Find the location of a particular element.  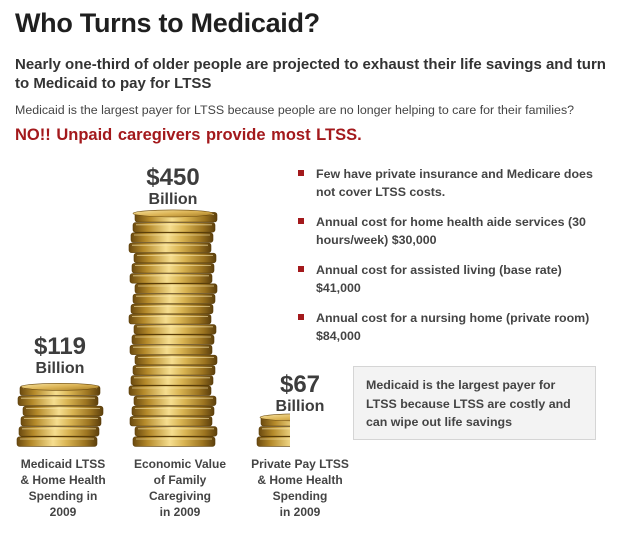

value-label-private-pay: $67 Billion is located at coordinates (300, 394).